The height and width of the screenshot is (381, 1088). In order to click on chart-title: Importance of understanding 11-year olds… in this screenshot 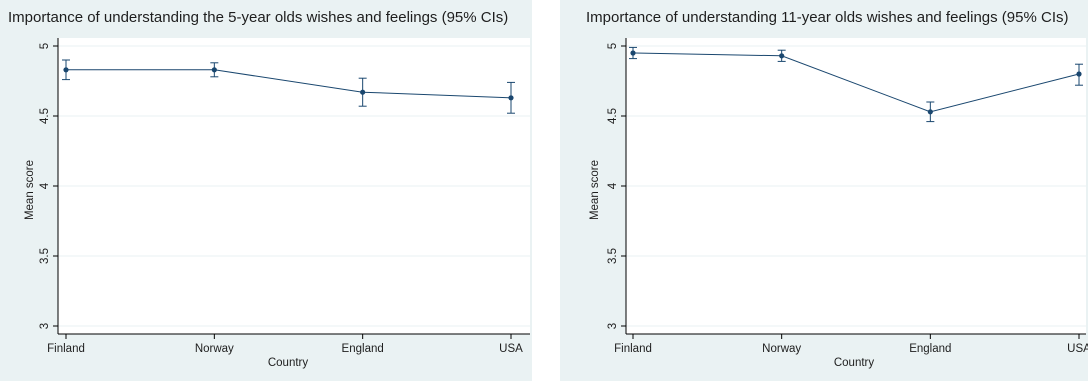, I will do `click(827, 17)`.